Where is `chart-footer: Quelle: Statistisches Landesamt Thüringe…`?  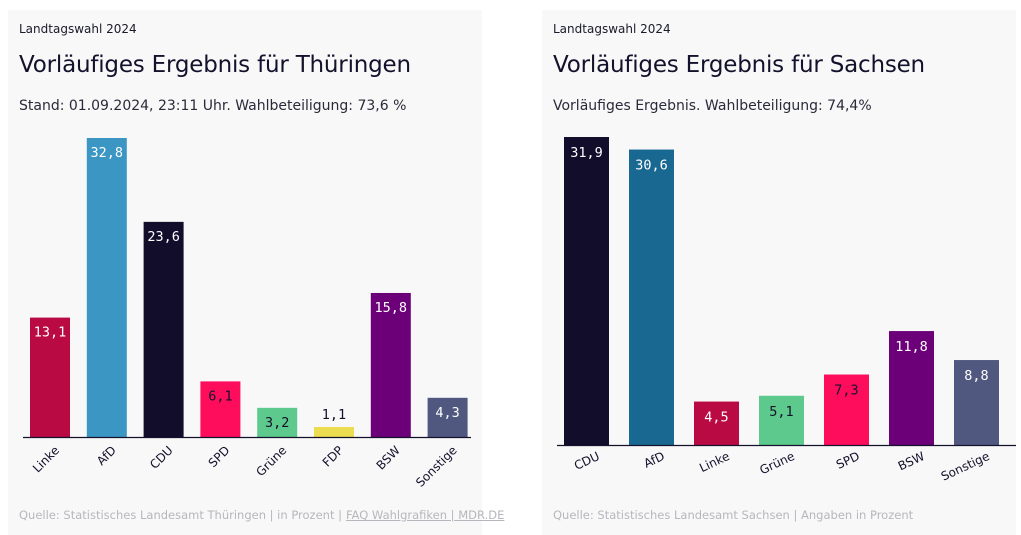 chart-footer: Quelle: Statistisches Landesamt Thüringe… is located at coordinates (261, 515).